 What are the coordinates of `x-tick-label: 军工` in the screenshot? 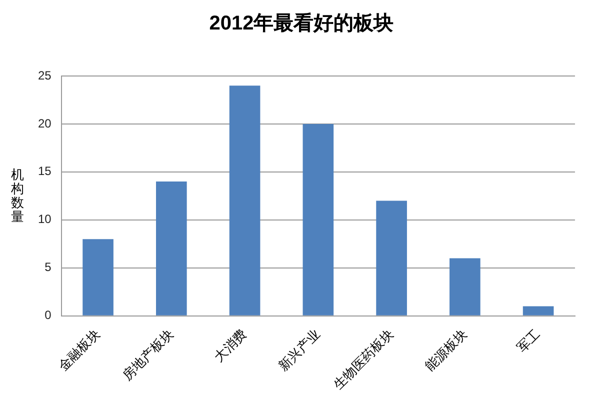 It's located at (528, 341).